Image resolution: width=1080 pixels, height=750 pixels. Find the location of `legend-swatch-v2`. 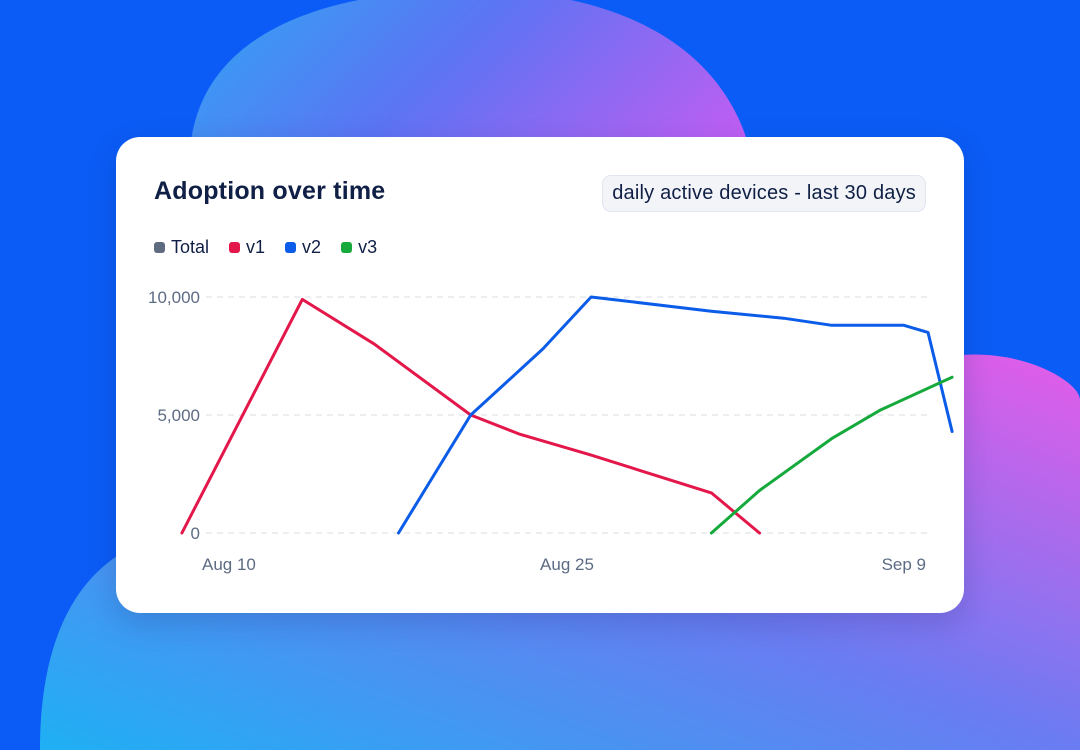

legend-swatch-v2 is located at coordinates (291, 247).